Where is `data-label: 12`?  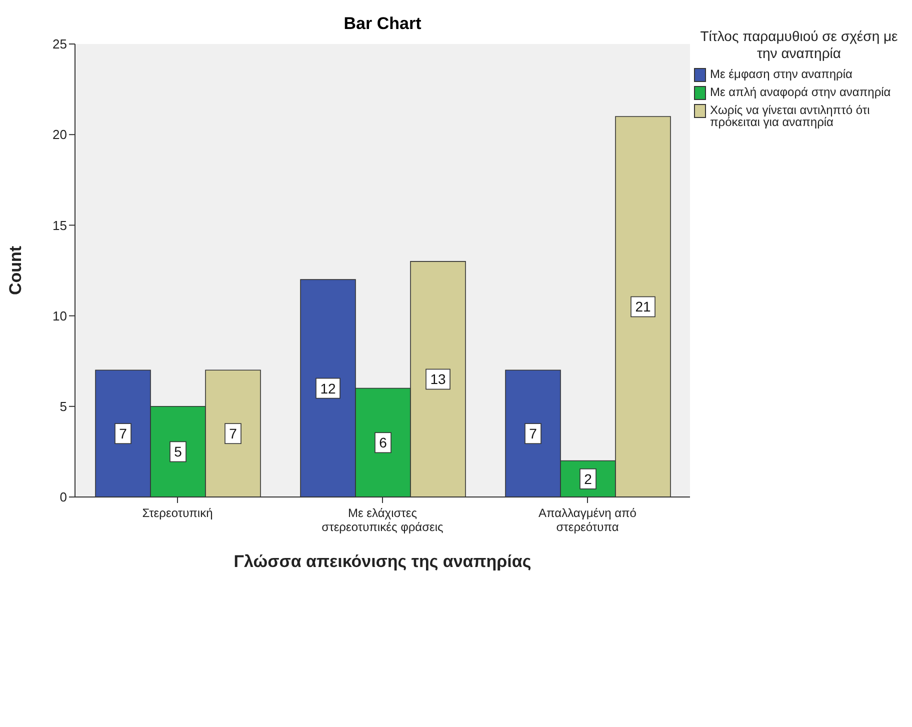 data-label: 12 is located at coordinates (328, 388).